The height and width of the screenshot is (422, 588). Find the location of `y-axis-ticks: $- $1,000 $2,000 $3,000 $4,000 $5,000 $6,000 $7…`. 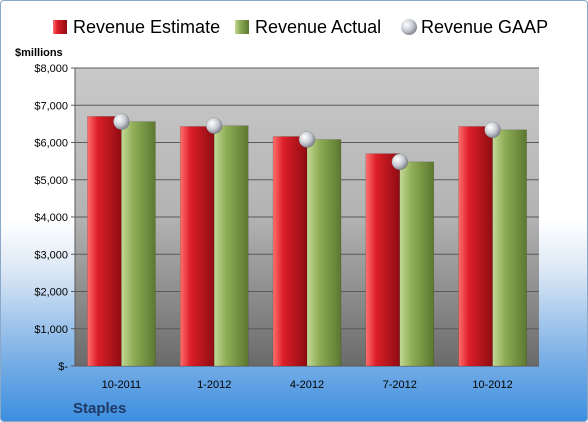

y-axis-ticks: $- $1,000 $2,000 $3,000 $4,000 $5,000 $6,000 $7… is located at coordinates (51, 218).